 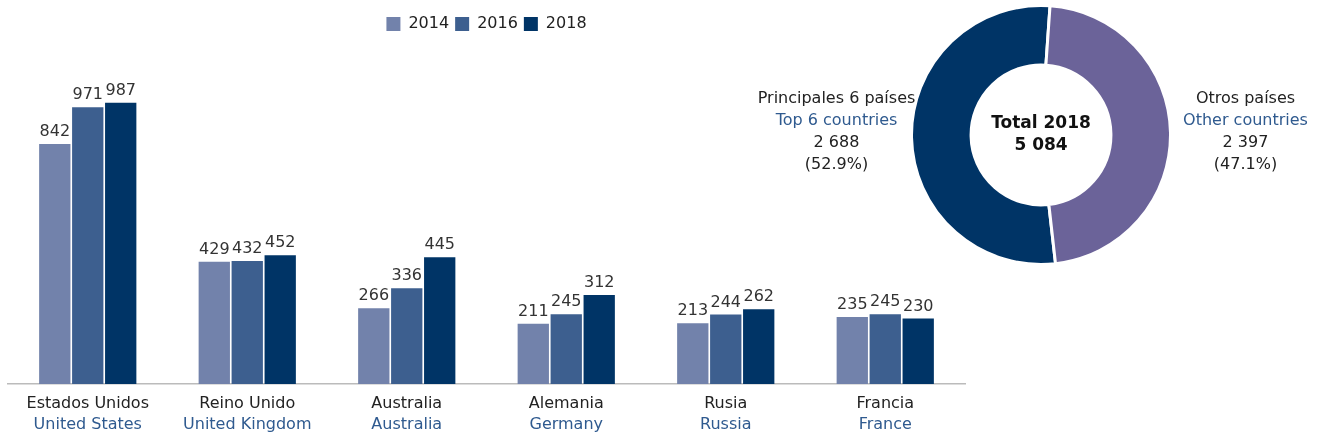 I want to click on x-tick-label: Alemania Germany, so click(x=566, y=413).